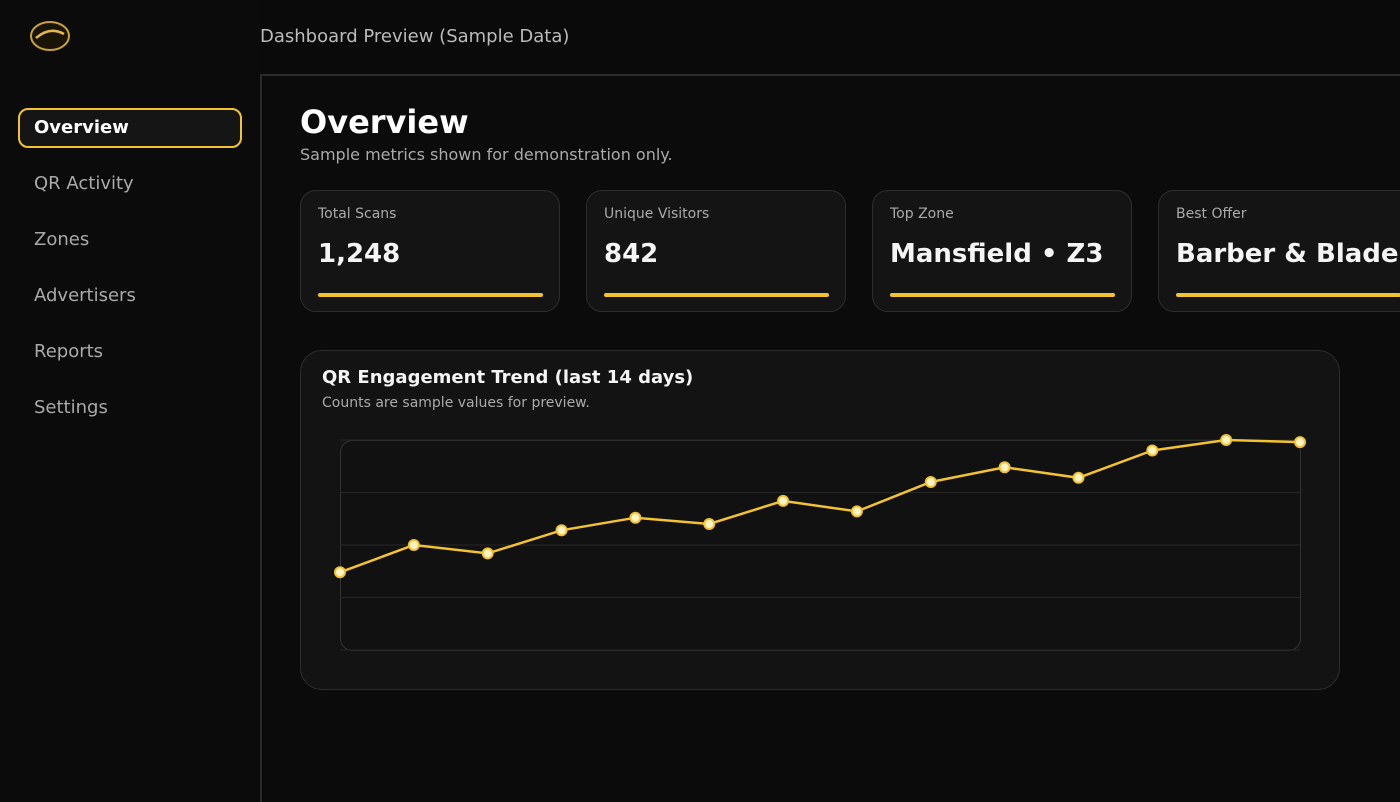  Describe the element at coordinates (631, 254) in the screenshot. I see `card-value: 842` at that location.